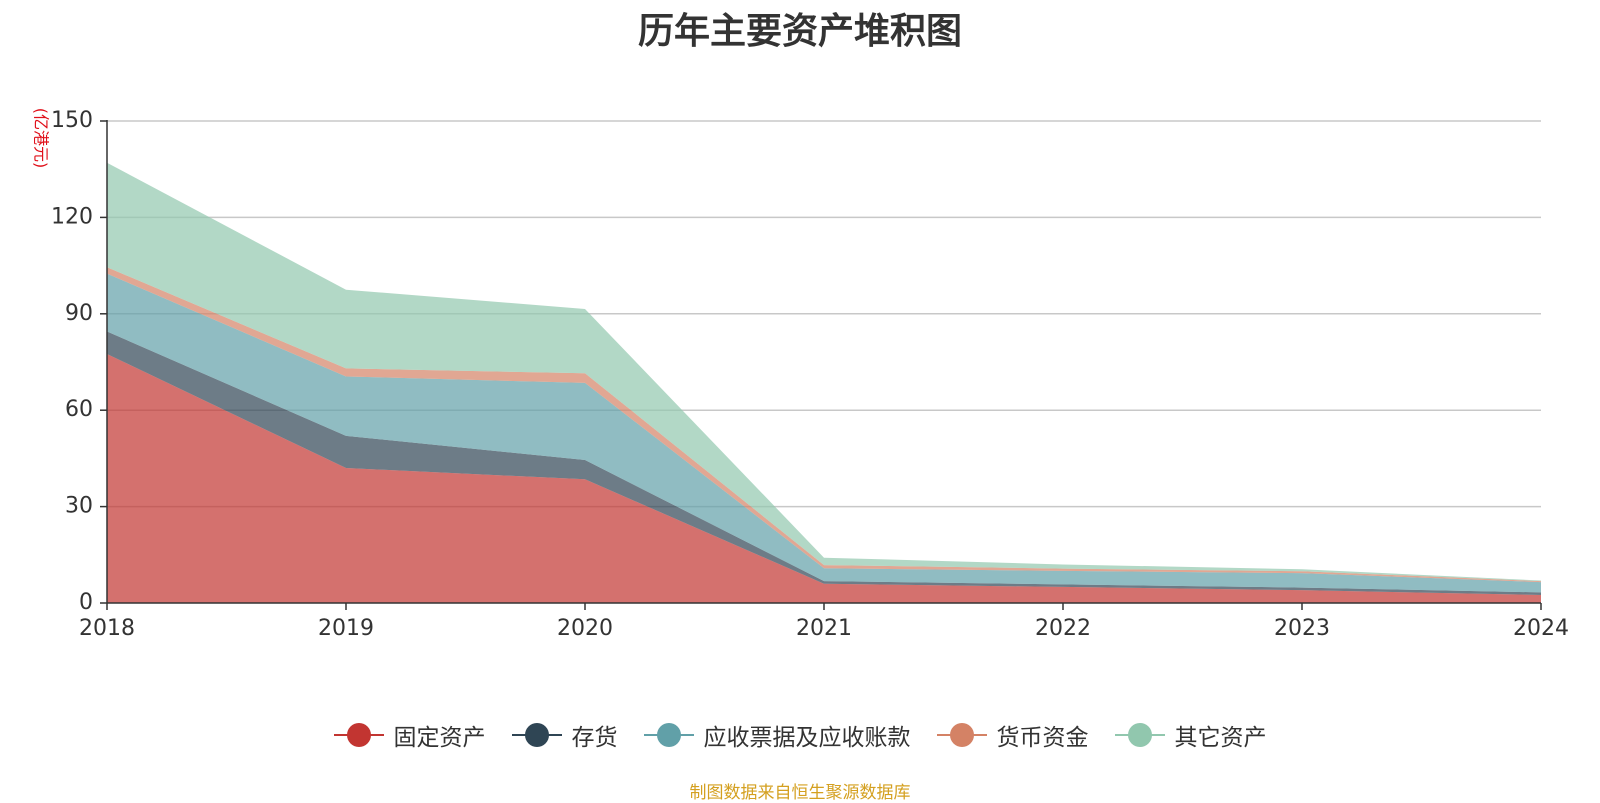 The height and width of the screenshot is (803, 1600). I want to click on legend-item: 应收票据及应收账款, so click(777, 735).